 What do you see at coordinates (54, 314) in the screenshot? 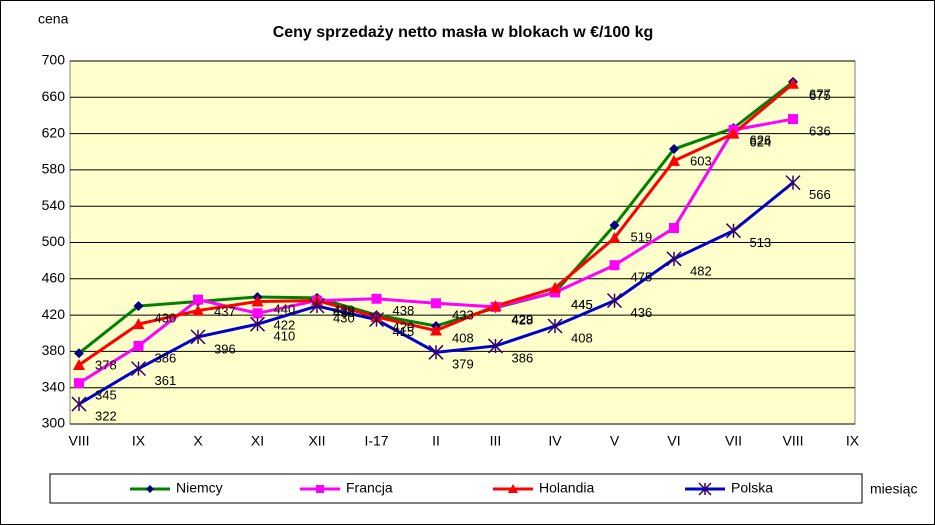
I see `y-tick-label: 420` at bounding box center [54, 314].